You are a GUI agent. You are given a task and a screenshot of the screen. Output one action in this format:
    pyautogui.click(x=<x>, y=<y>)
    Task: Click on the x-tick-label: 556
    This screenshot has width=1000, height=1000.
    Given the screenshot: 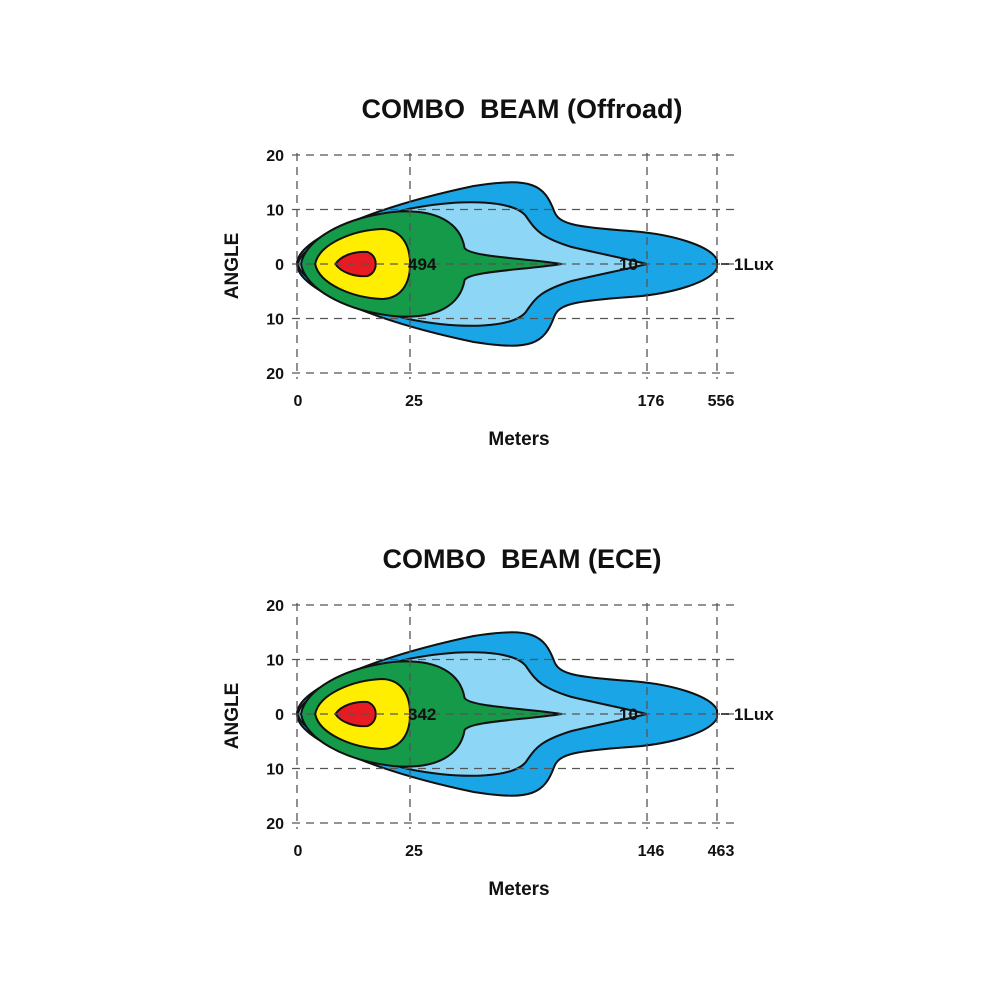 What is the action you would take?
    pyautogui.click(x=721, y=401)
    